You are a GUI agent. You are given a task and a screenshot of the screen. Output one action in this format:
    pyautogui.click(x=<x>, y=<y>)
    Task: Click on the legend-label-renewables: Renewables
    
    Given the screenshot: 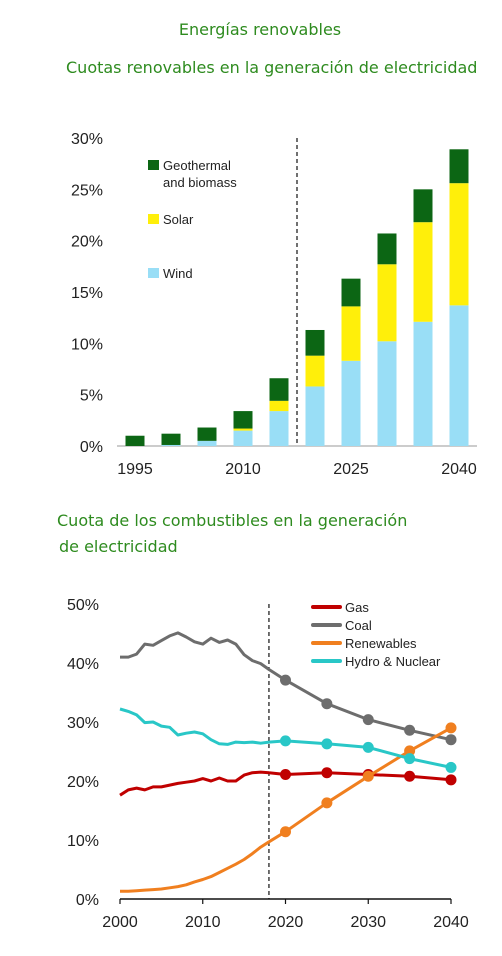 What is the action you would take?
    pyautogui.click(x=381, y=643)
    